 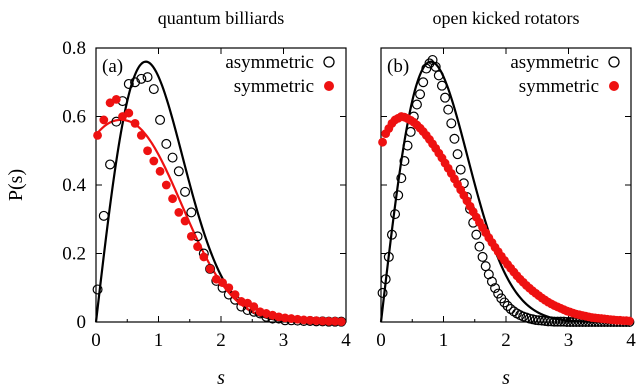 I want to click on y-tick-label: 0.6, so click(x=74, y=117).